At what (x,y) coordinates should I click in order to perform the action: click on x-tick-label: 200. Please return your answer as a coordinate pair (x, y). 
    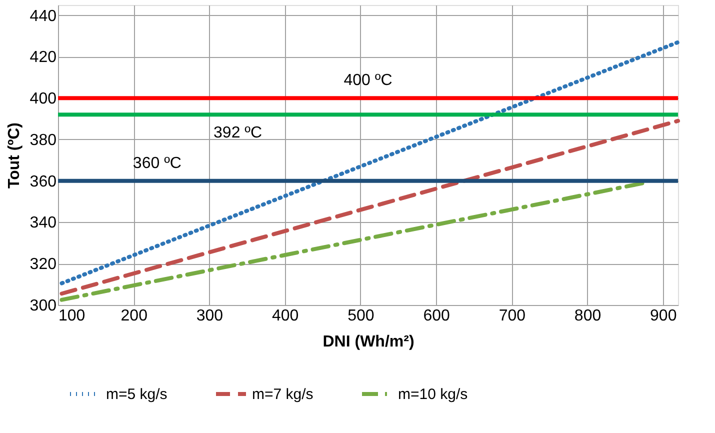
    Looking at the image, I should click on (134, 316).